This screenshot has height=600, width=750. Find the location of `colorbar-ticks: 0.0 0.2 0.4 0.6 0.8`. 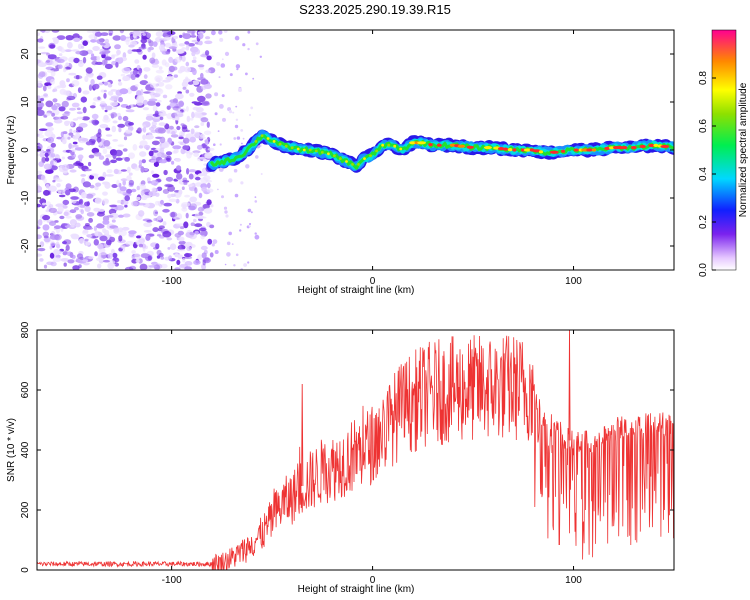

colorbar-ticks: 0.0 0.2 0.4 0.6 0.8 is located at coordinates (707, 174).